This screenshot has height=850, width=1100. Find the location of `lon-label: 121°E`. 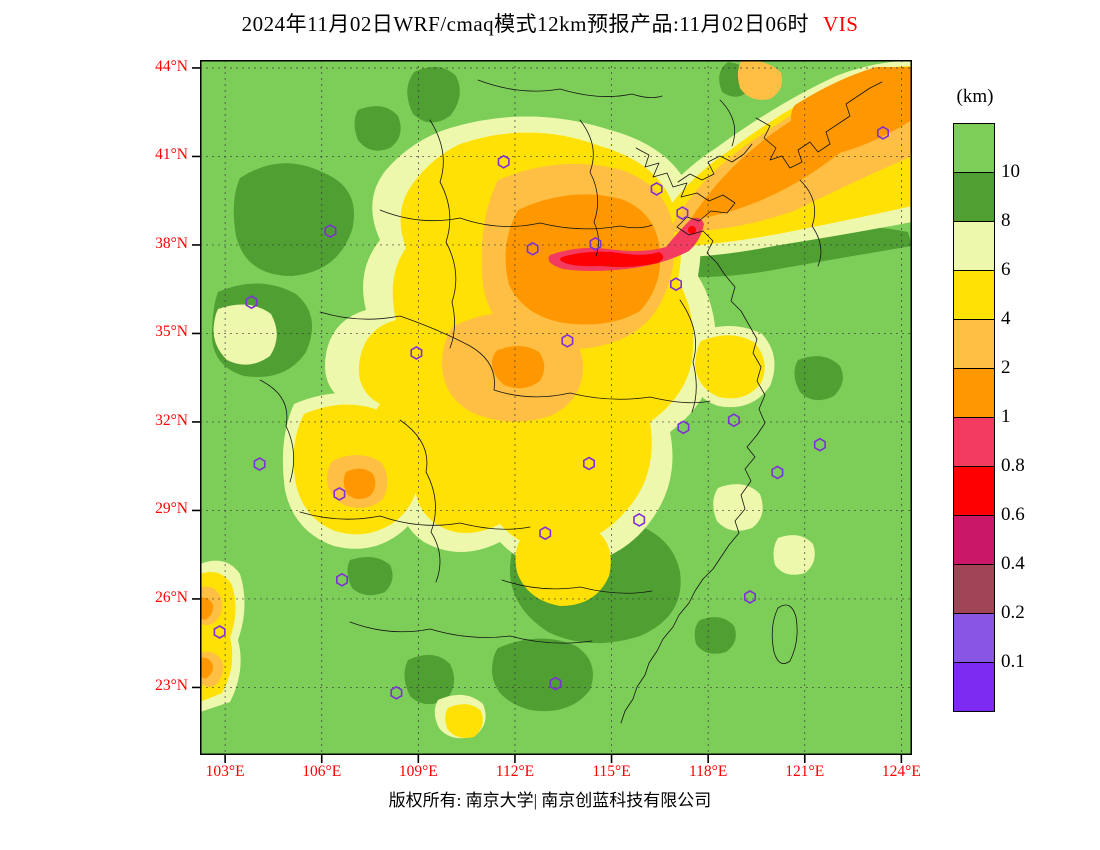

lon-label: 121°E is located at coordinates (805, 771).